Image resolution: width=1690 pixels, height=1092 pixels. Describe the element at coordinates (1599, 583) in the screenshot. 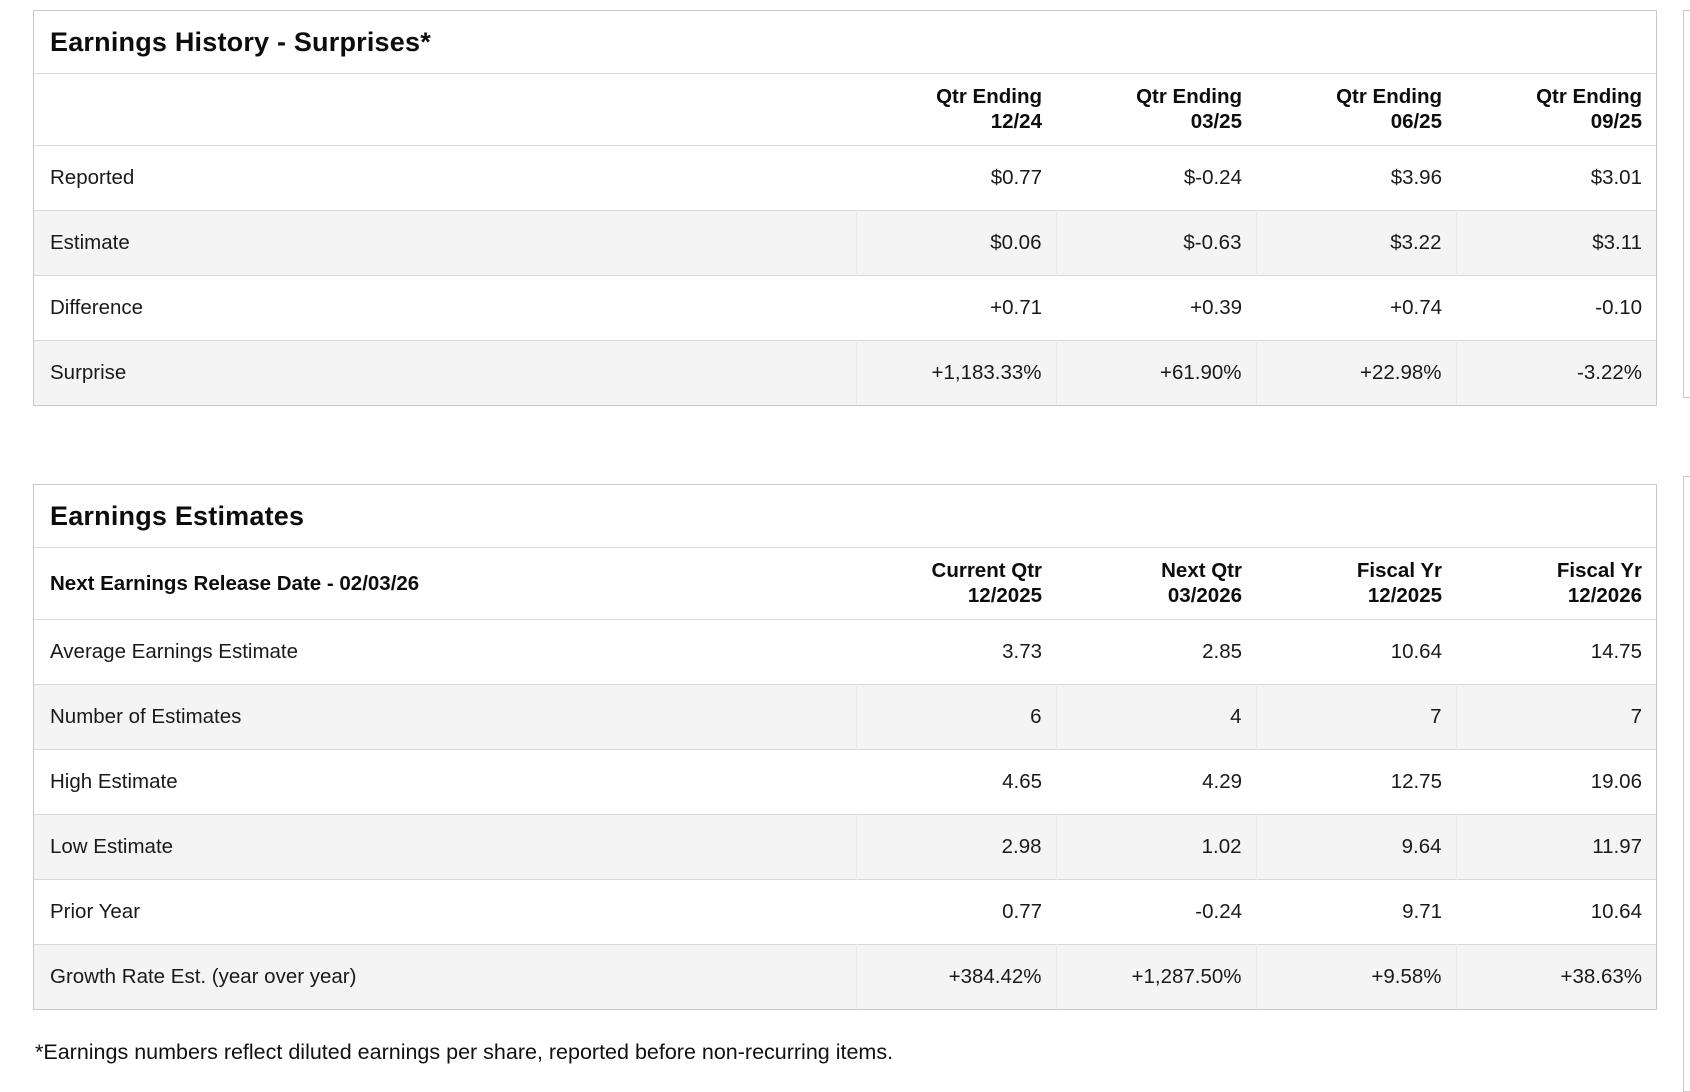

I see `column-header-fiscal-yr-2026: Fiscal Yr 12/2026` at that location.